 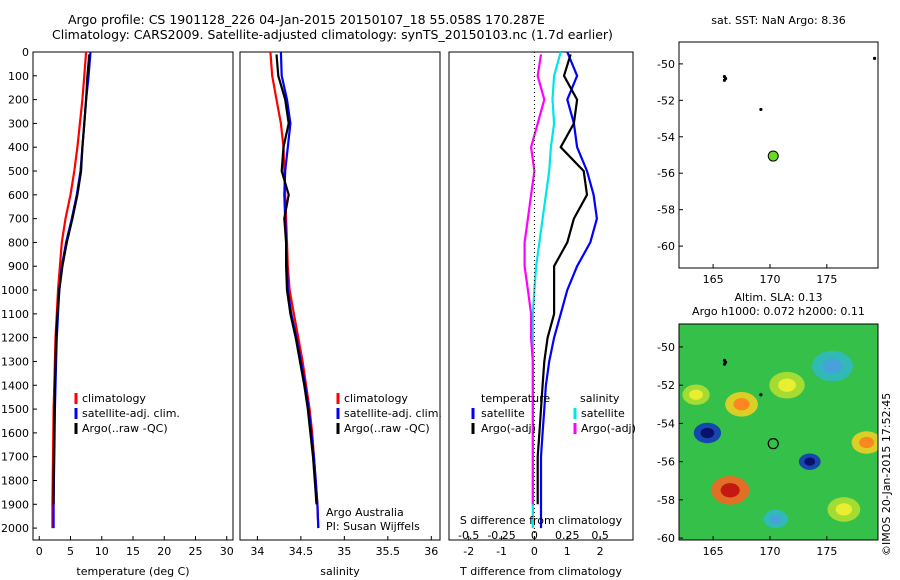 What do you see at coordinates (541, 520) in the screenshot?
I see `difference-top-xlabel: S difference from climatology` at bounding box center [541, 520].